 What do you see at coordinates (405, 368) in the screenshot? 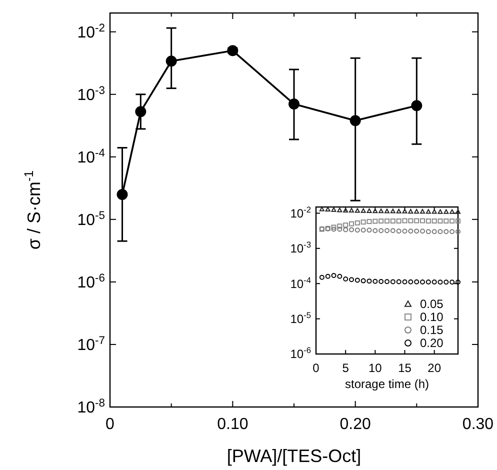
I see `x-tick-label: 15` at bounding box center [405, 368].